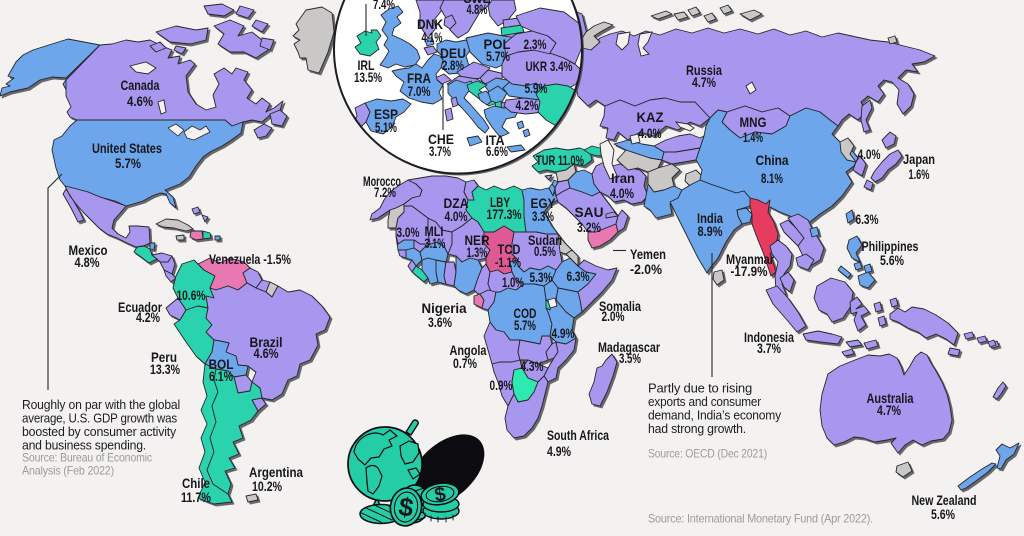 This screenshot has height=536, width=1024. I want to click on svg-text: 0.7%, so click(465, 363).